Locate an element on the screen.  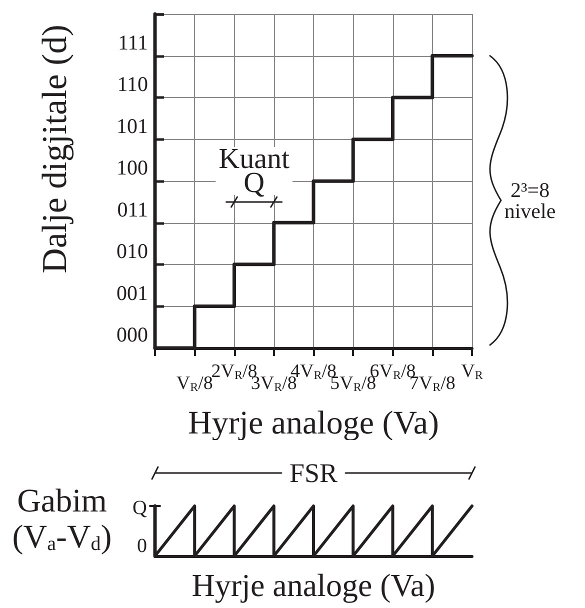
text: 000 is located at coordinates (132, 334).